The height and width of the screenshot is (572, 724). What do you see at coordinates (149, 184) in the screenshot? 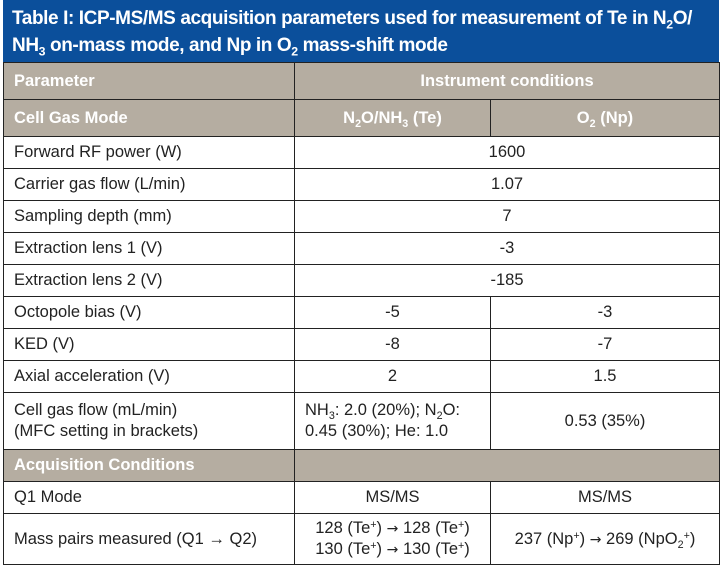
I see `row-label: Carrier gas flow (L/min)` at bounding box center [149, 184].